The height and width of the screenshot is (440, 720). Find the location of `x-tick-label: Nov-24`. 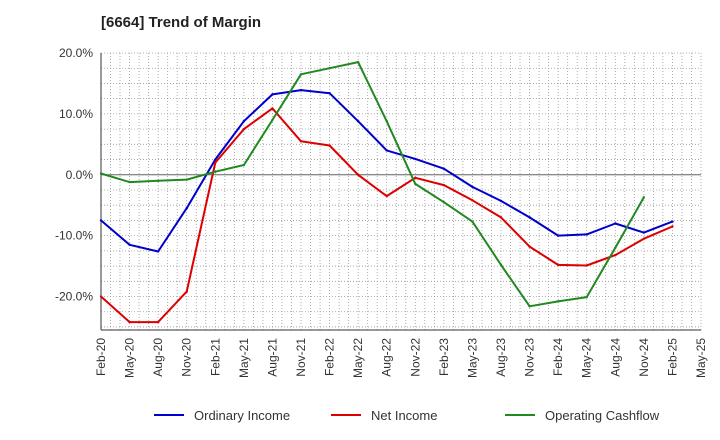

x-tick-label: Nov-24 is located at coordinates (644, 357).